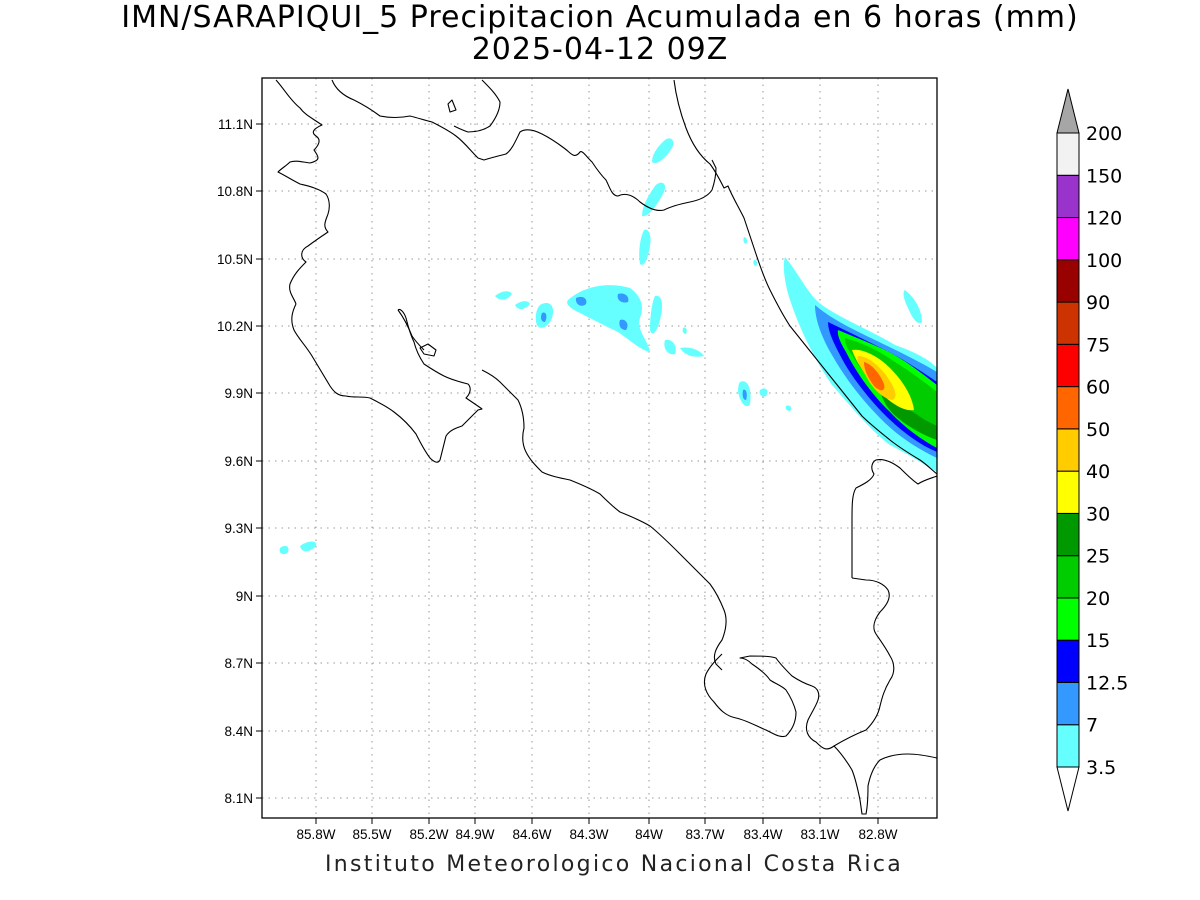 The width and height of the screenshot is (1200, 900). What do you see at coordinates (302, 192) in the screenshot?
I see `nicaragua-border` at bounding box center [302, 192].